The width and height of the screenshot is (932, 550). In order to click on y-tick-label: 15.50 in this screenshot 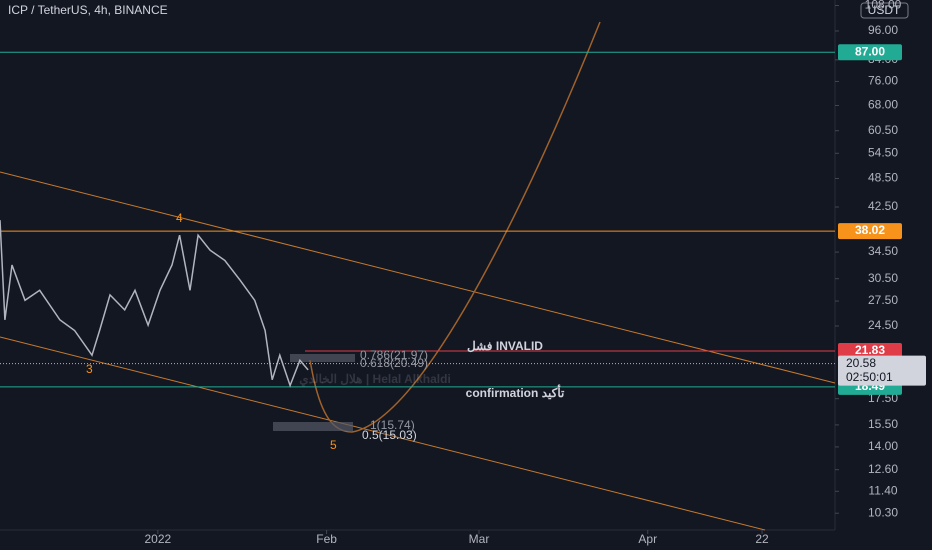, I will do `click(883, 424)`.